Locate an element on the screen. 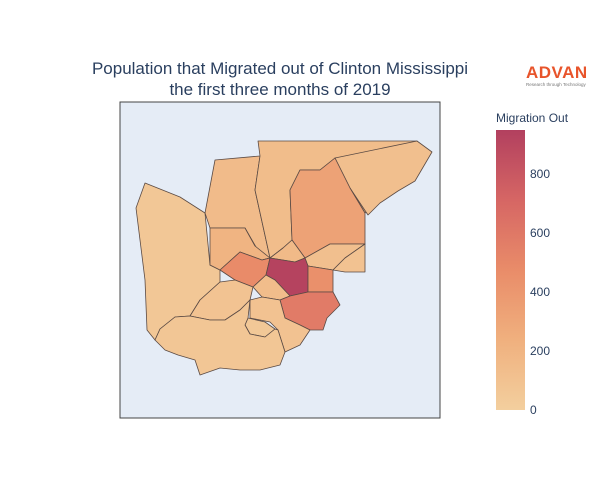  colorbar-tick-600: 600 is located at coordinates (540, 233).